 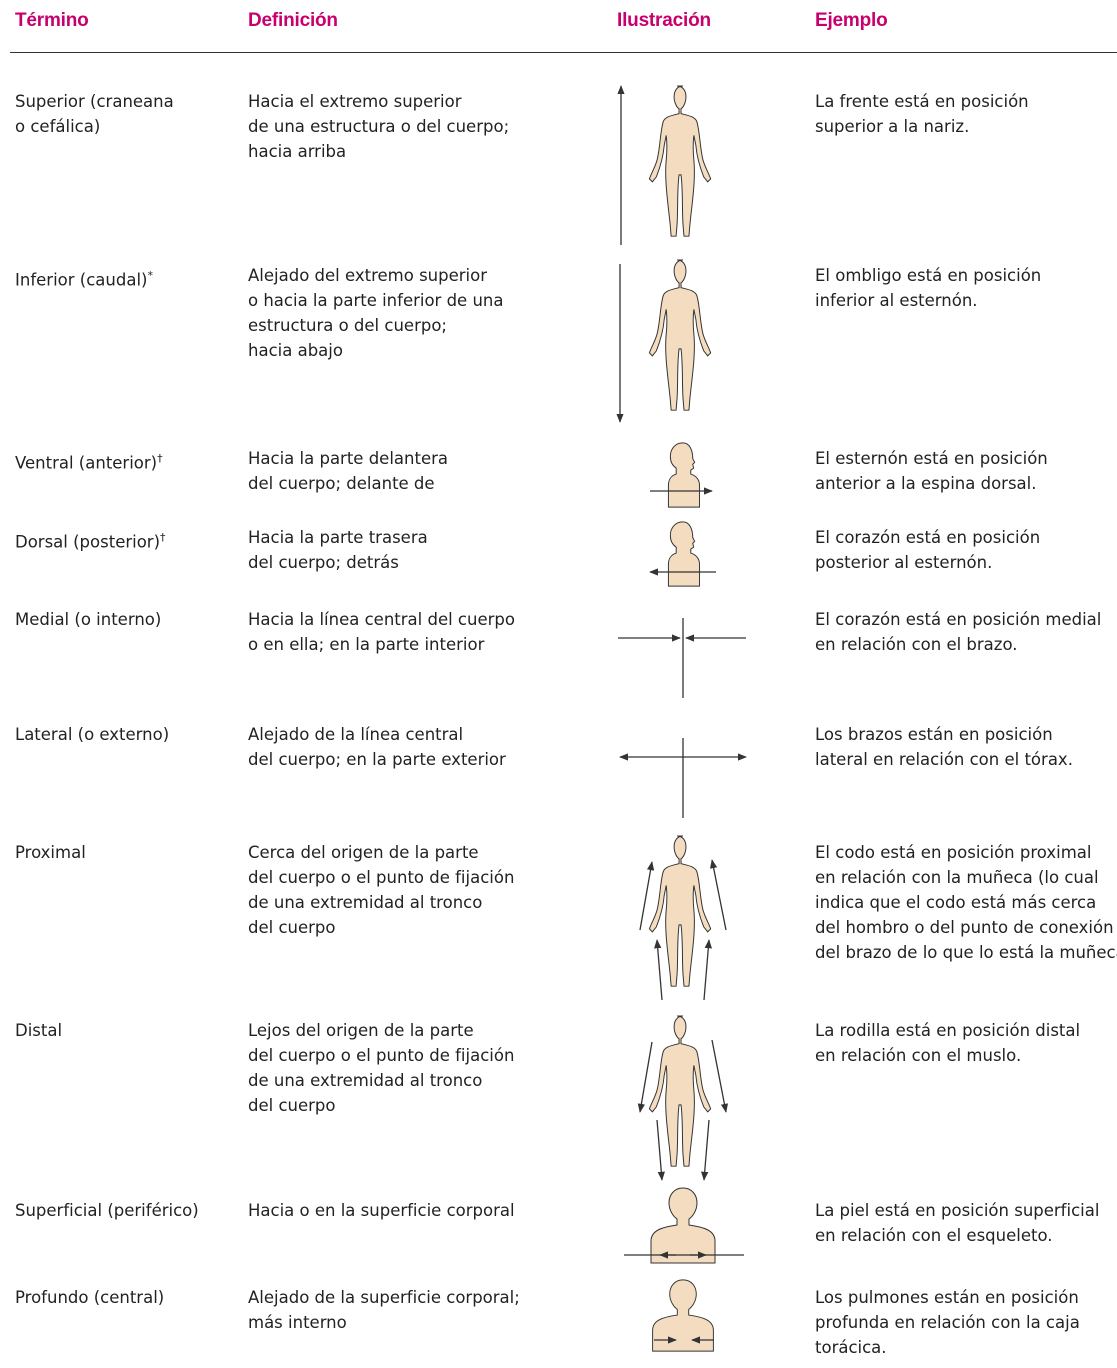 What do you see at coordinates (934, 1235) in the screenshot?
I see `example-line: en relación con el esqueleto.` at bounding box center [934, 1235].